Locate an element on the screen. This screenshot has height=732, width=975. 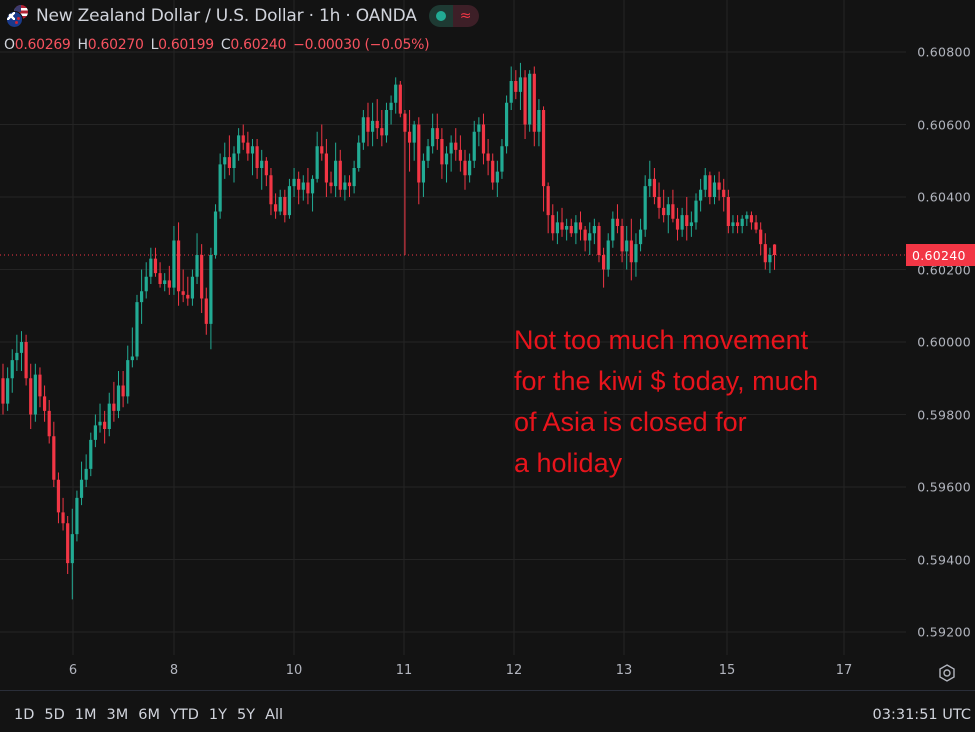
range-button-ytd: YTD is located at coordinates (184, 715).